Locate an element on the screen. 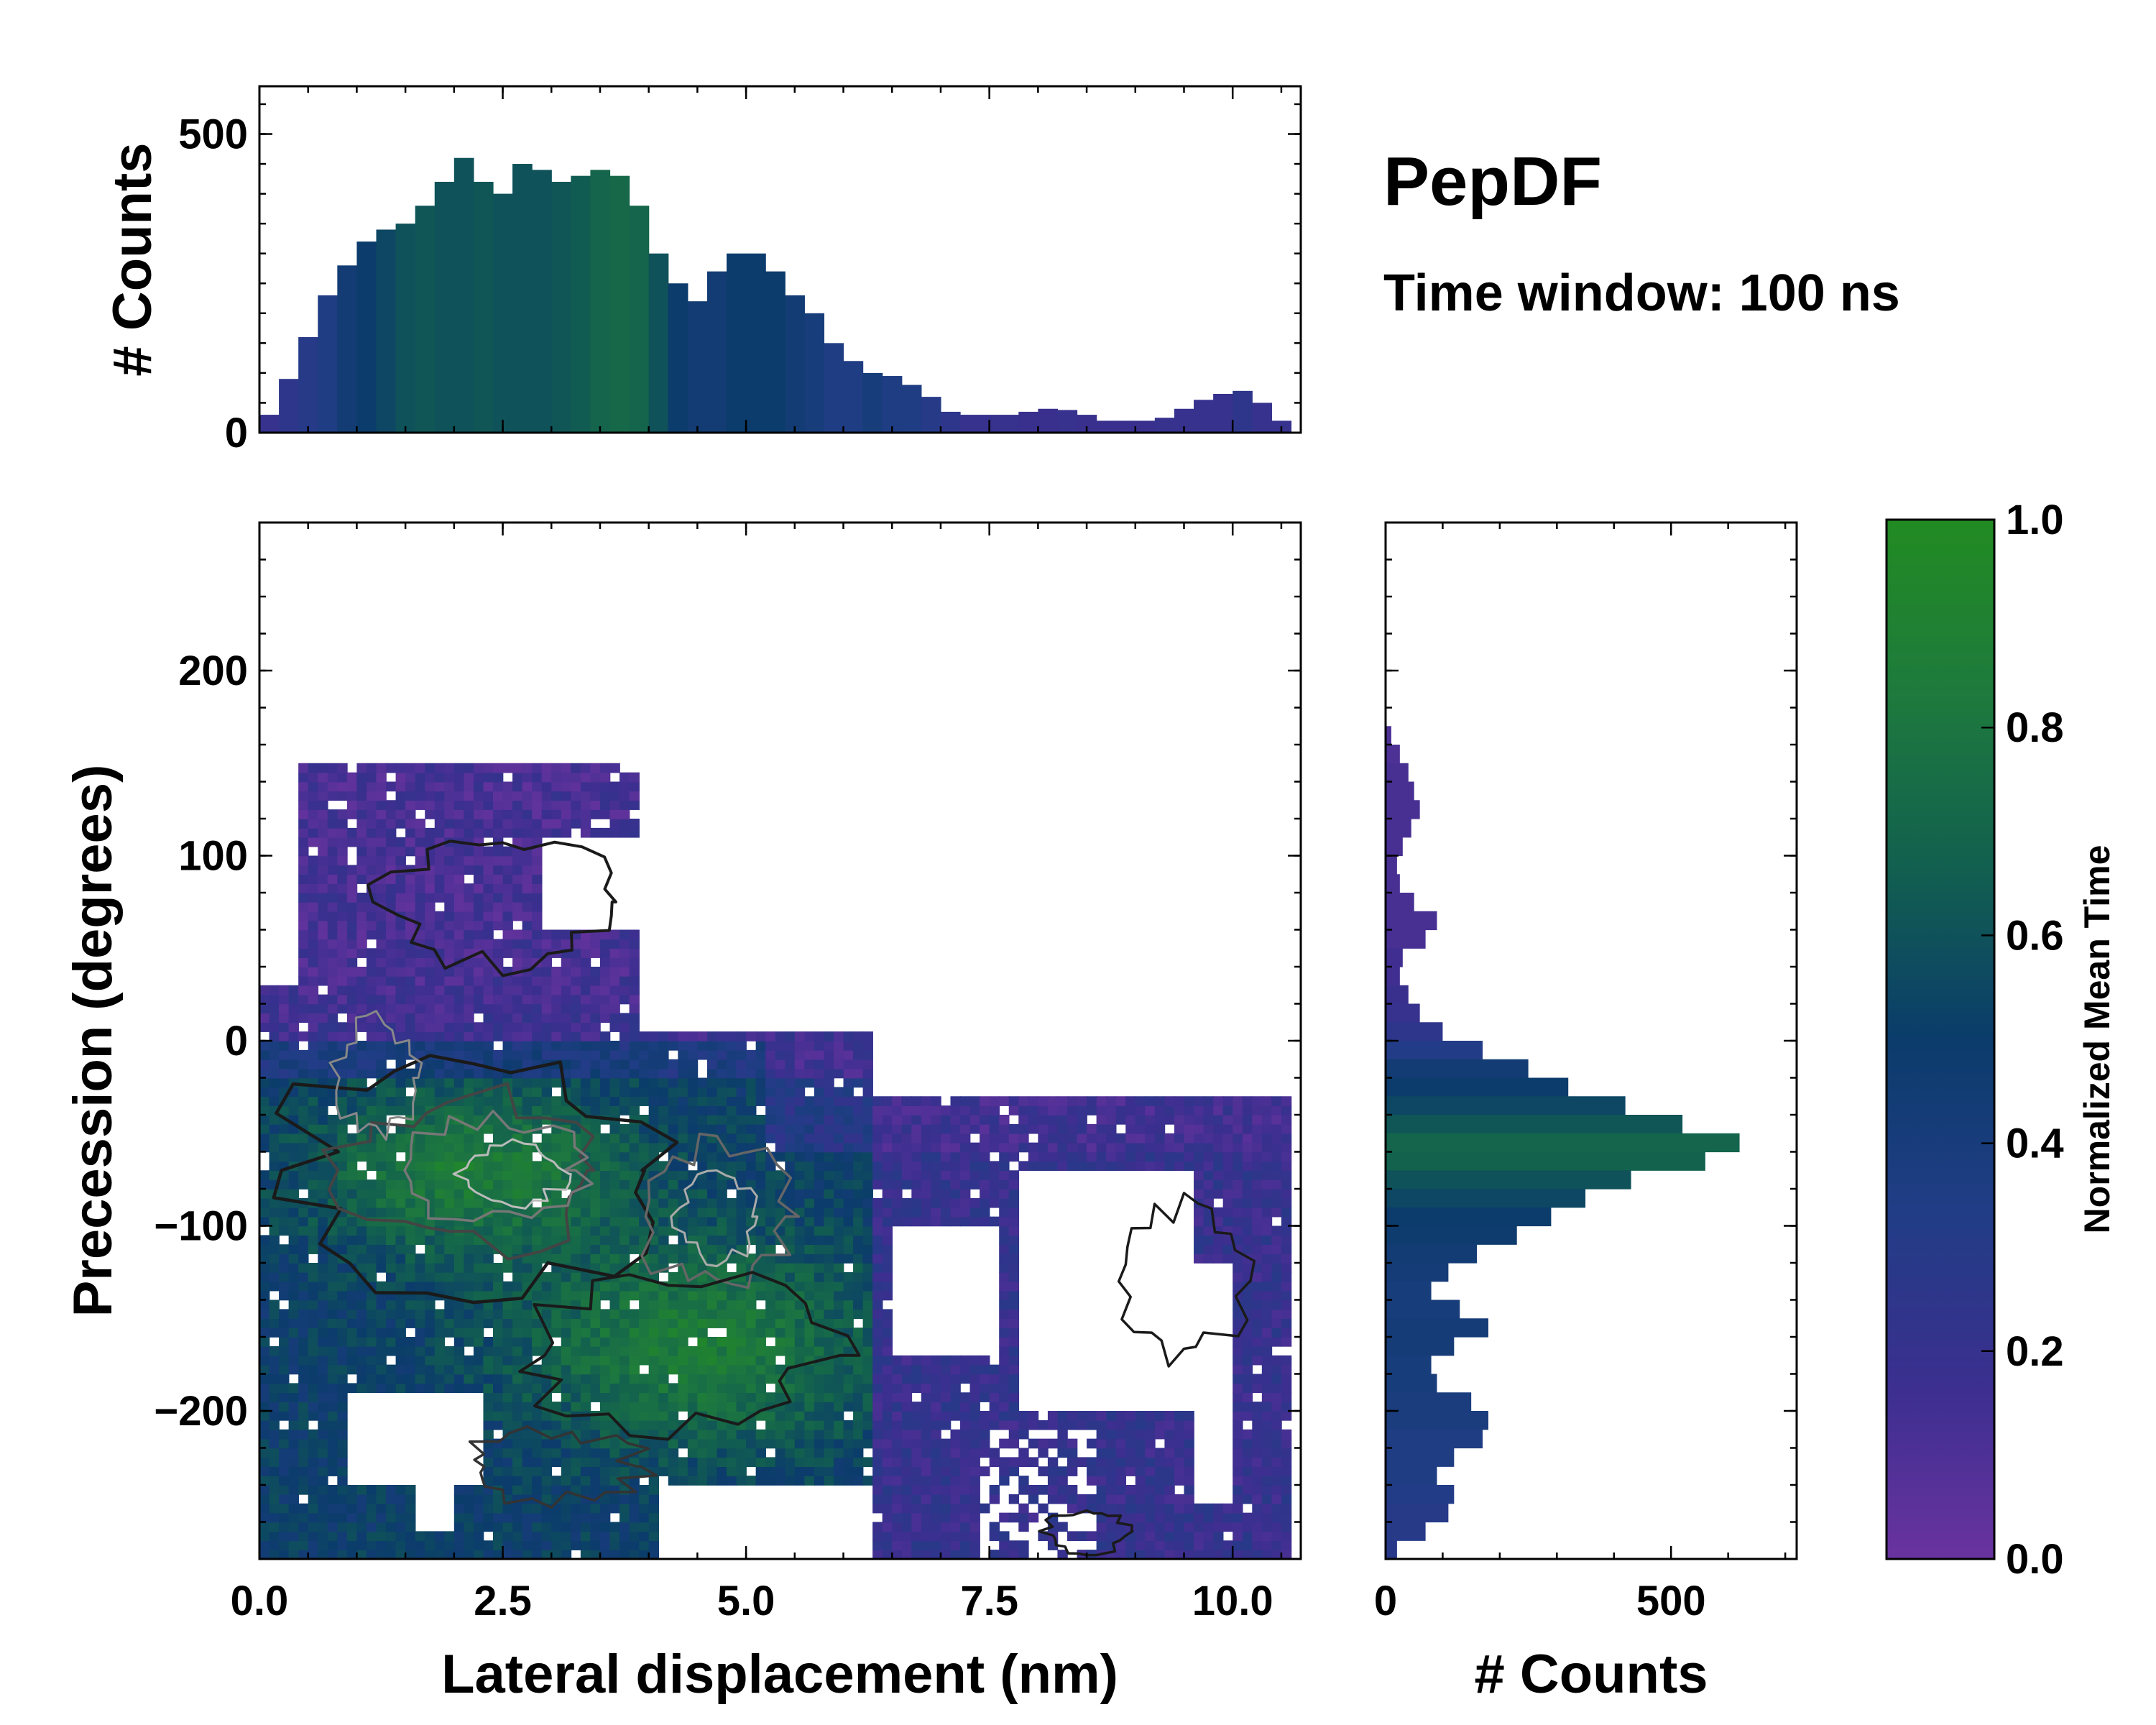  top-histogram-frame is located at coordinates (780, 259).